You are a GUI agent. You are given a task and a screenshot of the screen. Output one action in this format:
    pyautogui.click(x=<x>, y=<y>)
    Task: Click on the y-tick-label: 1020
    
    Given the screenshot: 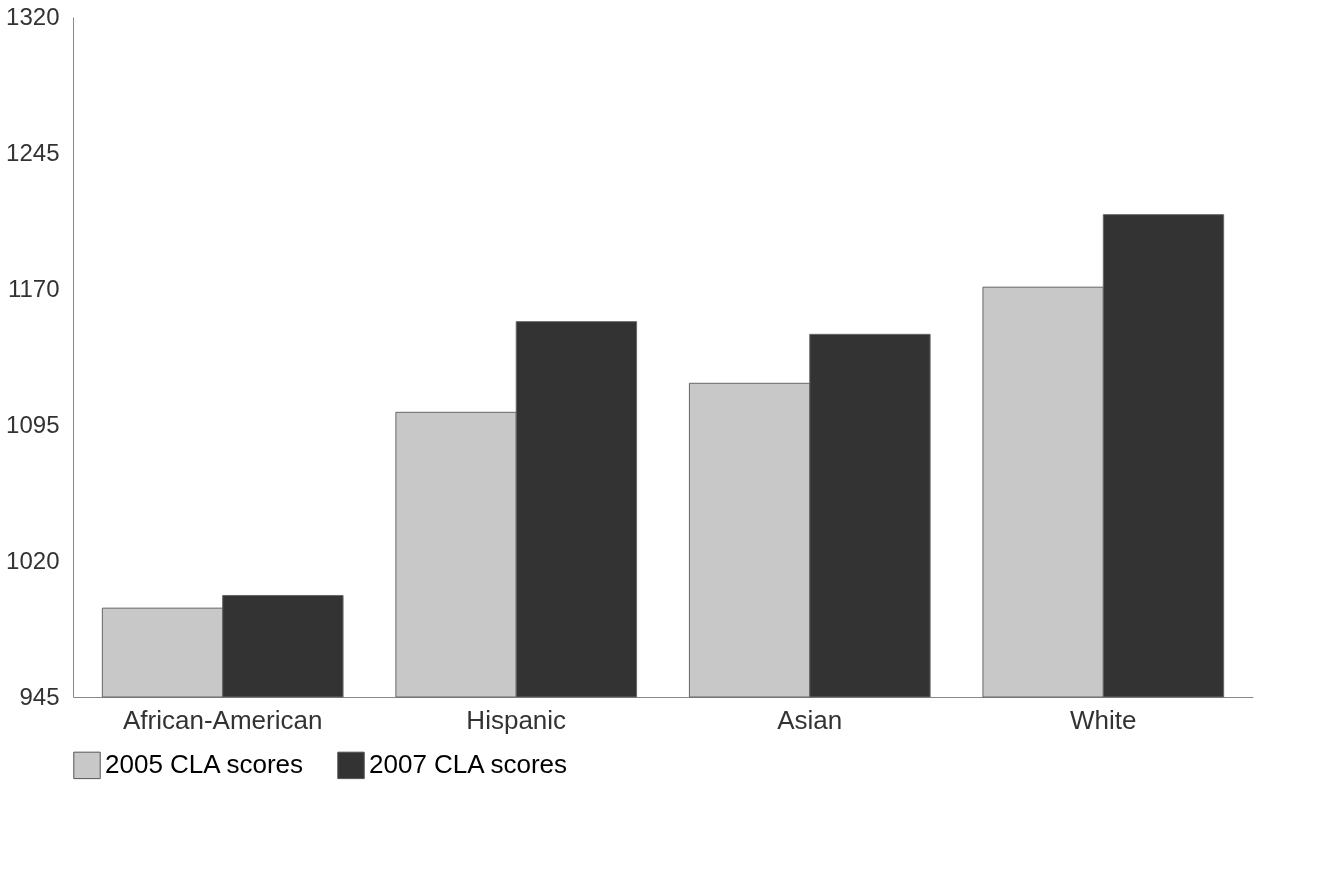 What is the action you would take?
    pyautogui.click(x=33, y=560)
    